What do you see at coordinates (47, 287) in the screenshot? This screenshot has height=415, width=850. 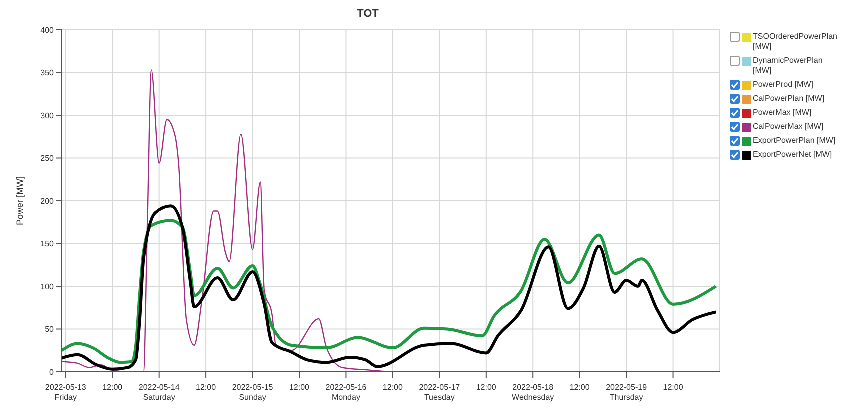 I see `y-tick-label: 100` at bounding box center [47, 287].